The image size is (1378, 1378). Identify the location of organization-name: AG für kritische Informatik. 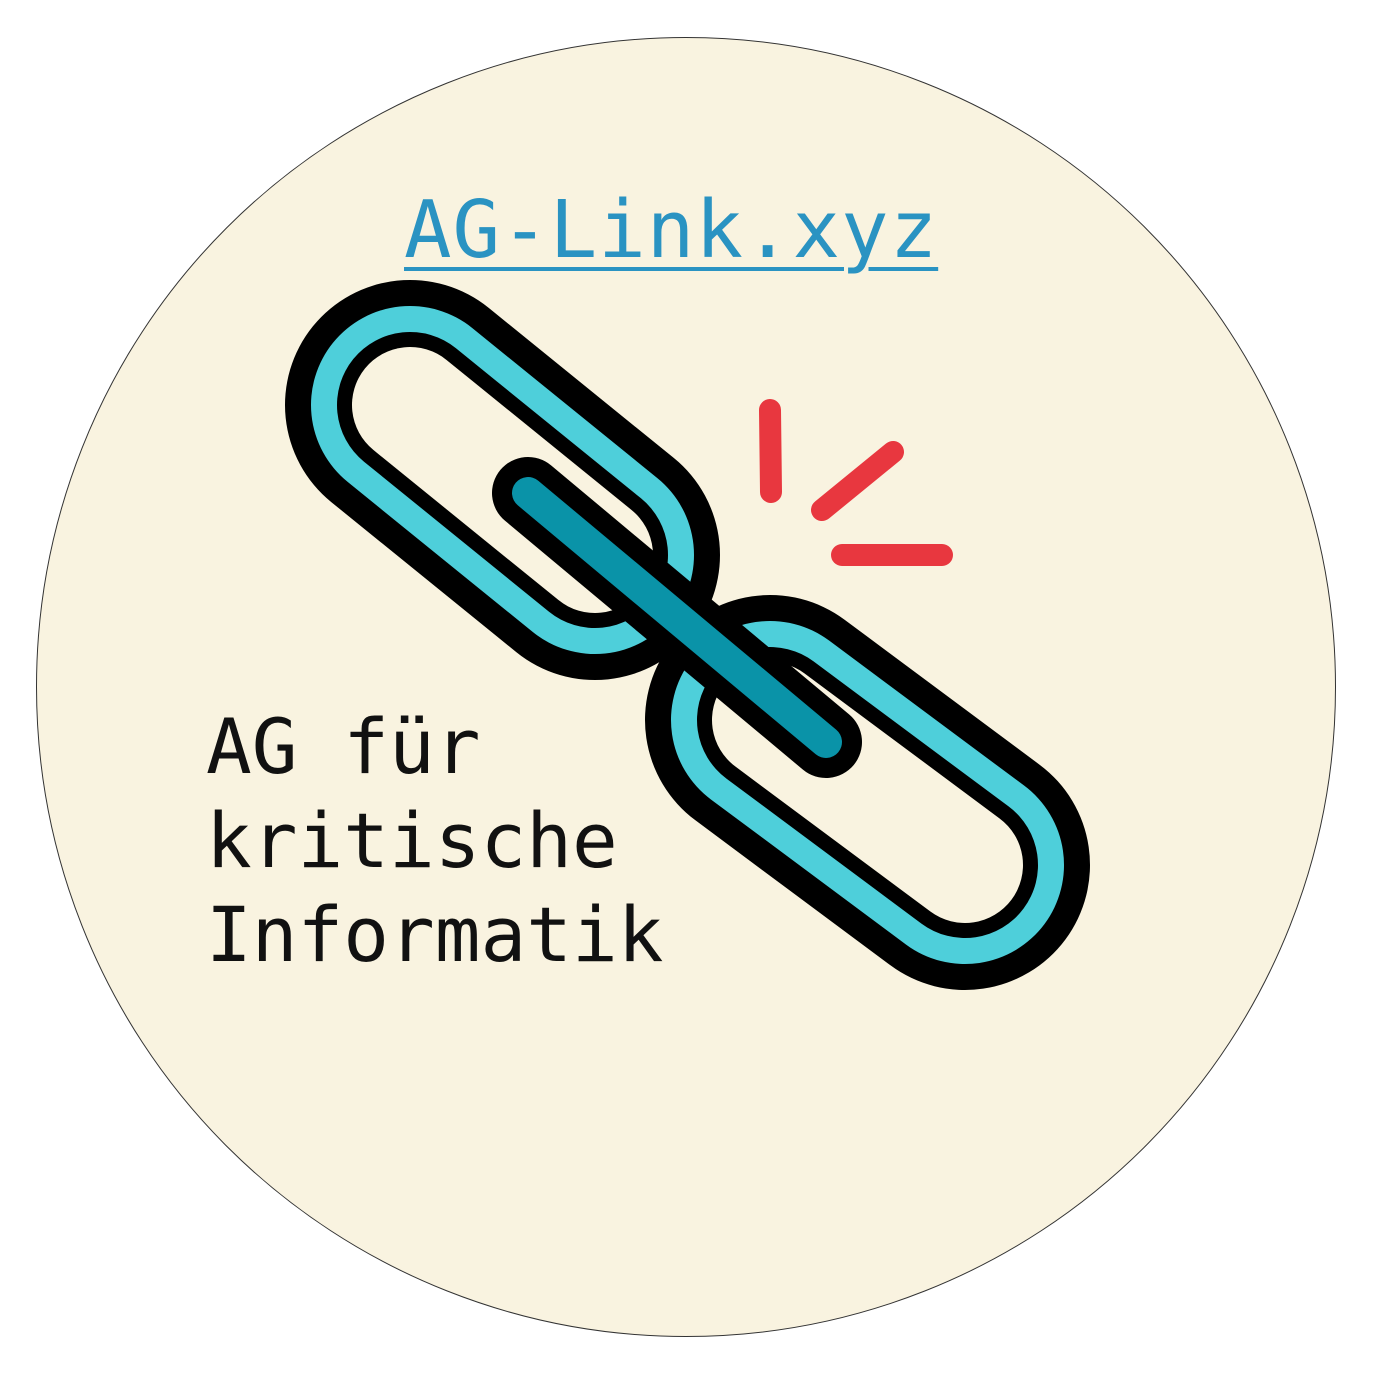
(435, 841).